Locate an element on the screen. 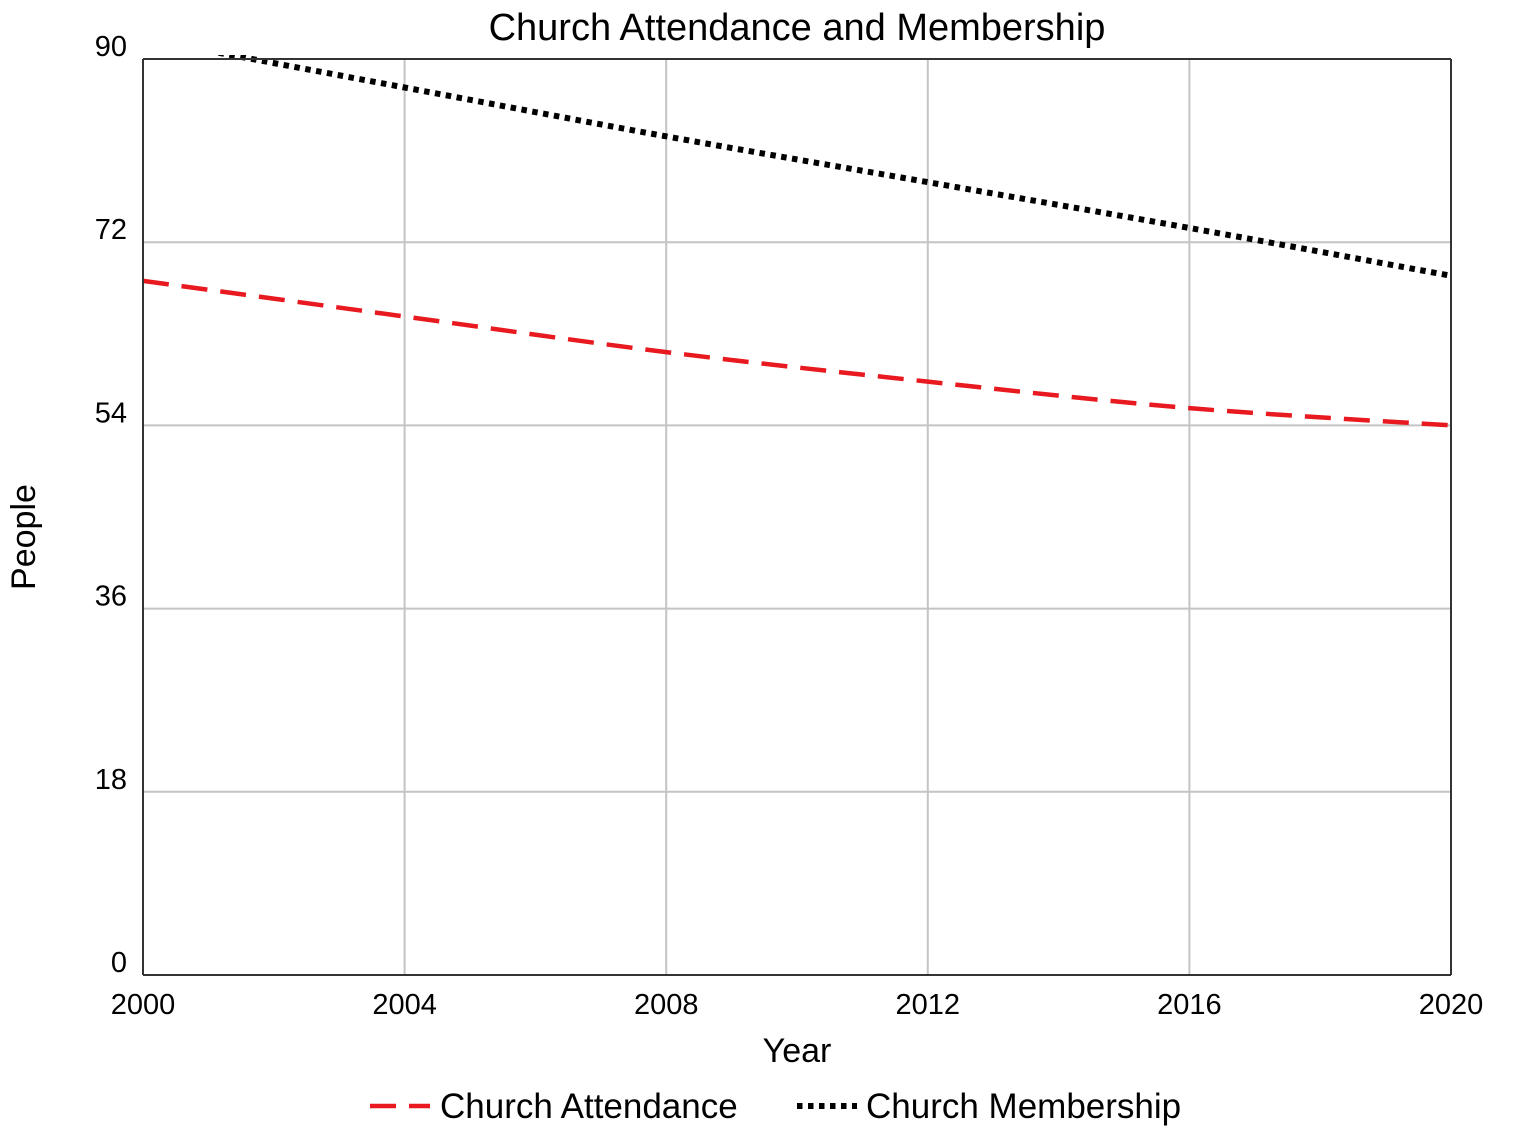 The height and width of the screenshot is (1138, 1536). x-tick-label: 2008 is located at coordinates (666, 1005).